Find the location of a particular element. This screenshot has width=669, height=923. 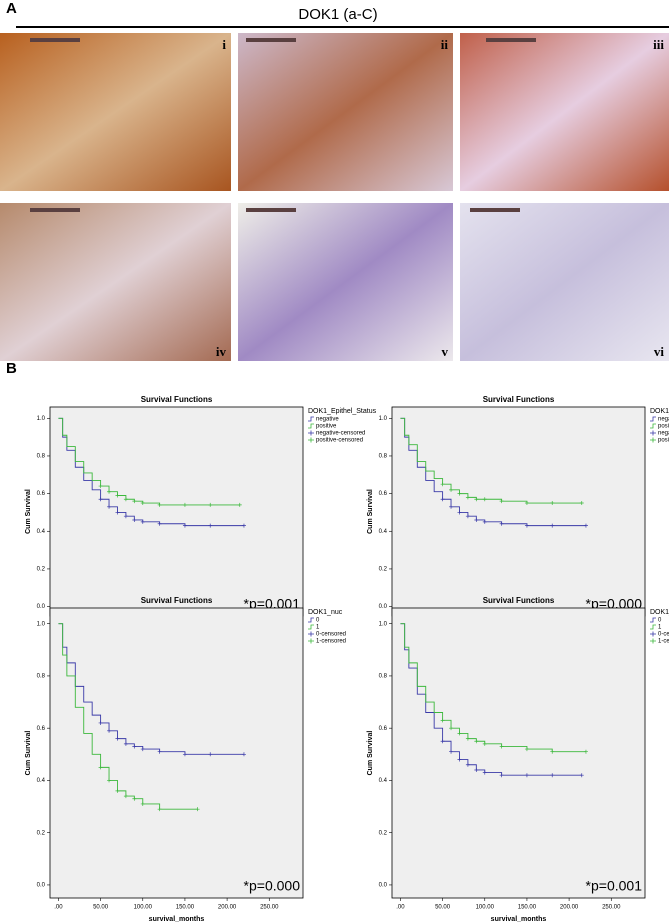

plot-area is located at coordinates (518, 511).